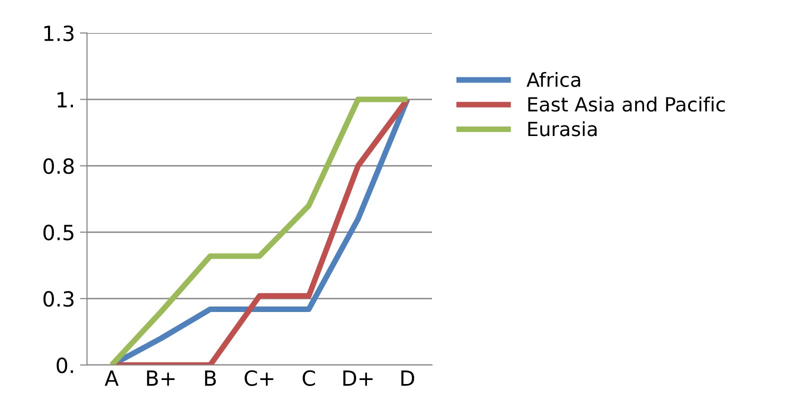 The image size is (802, 416). What do you see at coordinates (407, 378) in the screenshot?
I see `x-tick-label: D` at bounding box center [407, 378].